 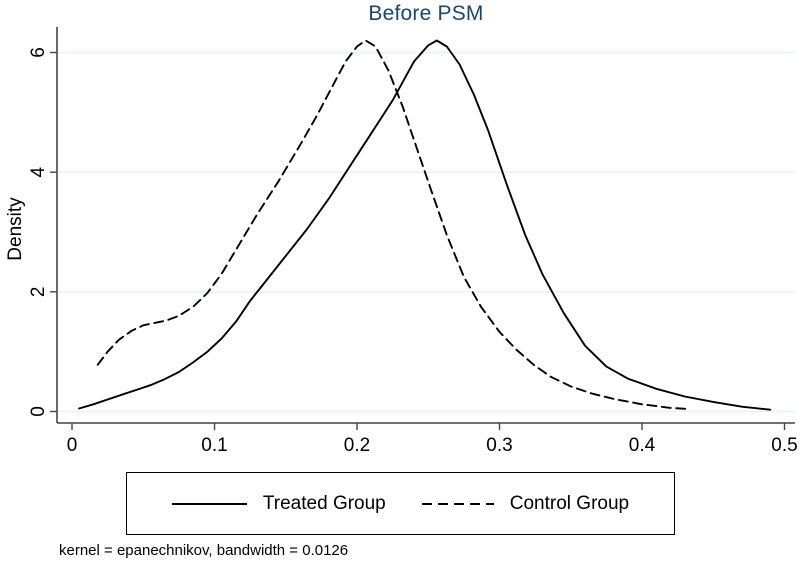 What do you see at coordinates (72, 445) in the screenshot?
I see `x-tick-label: 0` at bounding box center [72, 445].